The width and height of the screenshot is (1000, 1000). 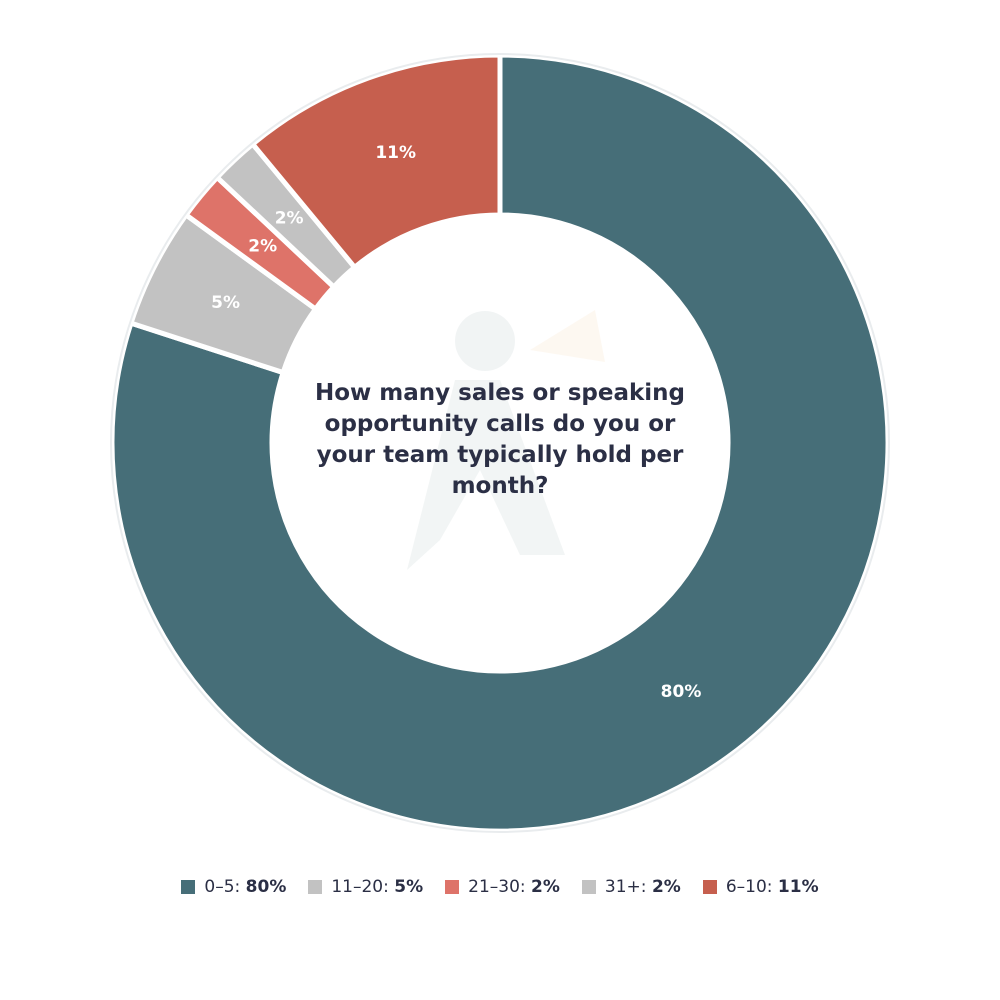 What do you see at coordinates (360, 887) in the screenshot?
I see `legend-label: 11–20:` at bounding box center [360, 887].